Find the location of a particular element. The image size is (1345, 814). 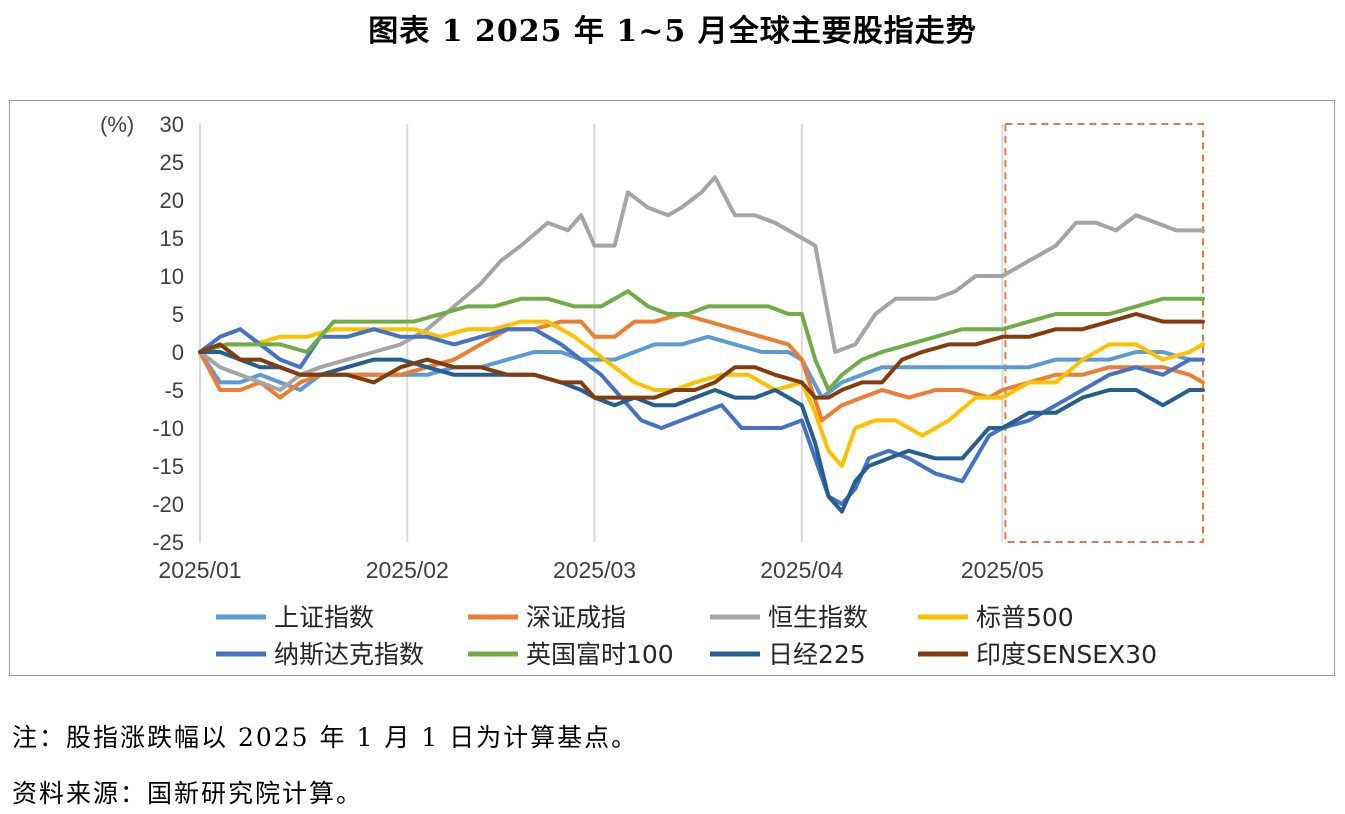

highlight-box is located at coordinates (1104, 333).